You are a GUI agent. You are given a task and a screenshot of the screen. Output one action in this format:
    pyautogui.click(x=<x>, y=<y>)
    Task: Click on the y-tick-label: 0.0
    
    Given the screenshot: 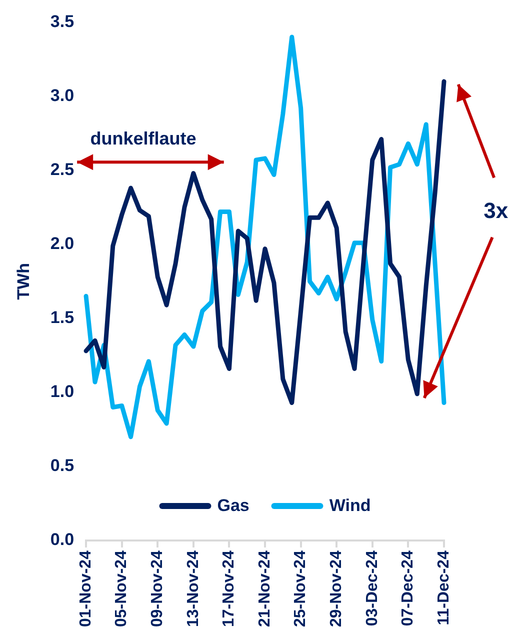 What is the action you would take?
    pyautogui.click(x=62, y=540)
    